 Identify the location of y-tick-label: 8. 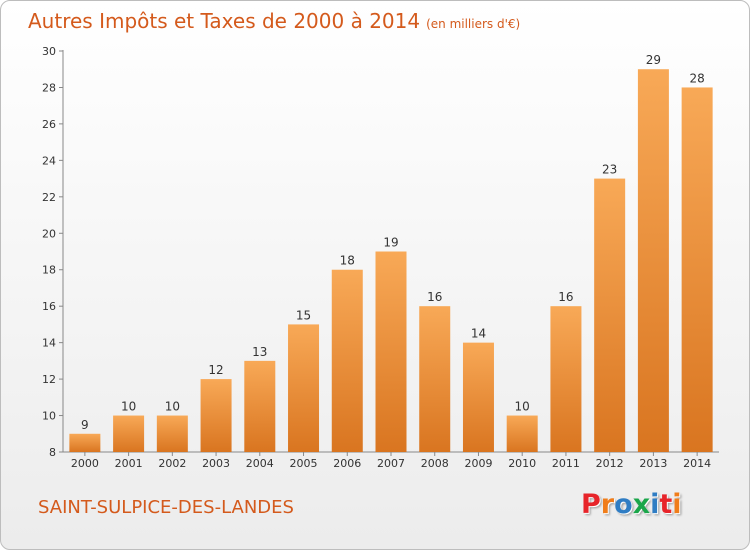
(52, 452).